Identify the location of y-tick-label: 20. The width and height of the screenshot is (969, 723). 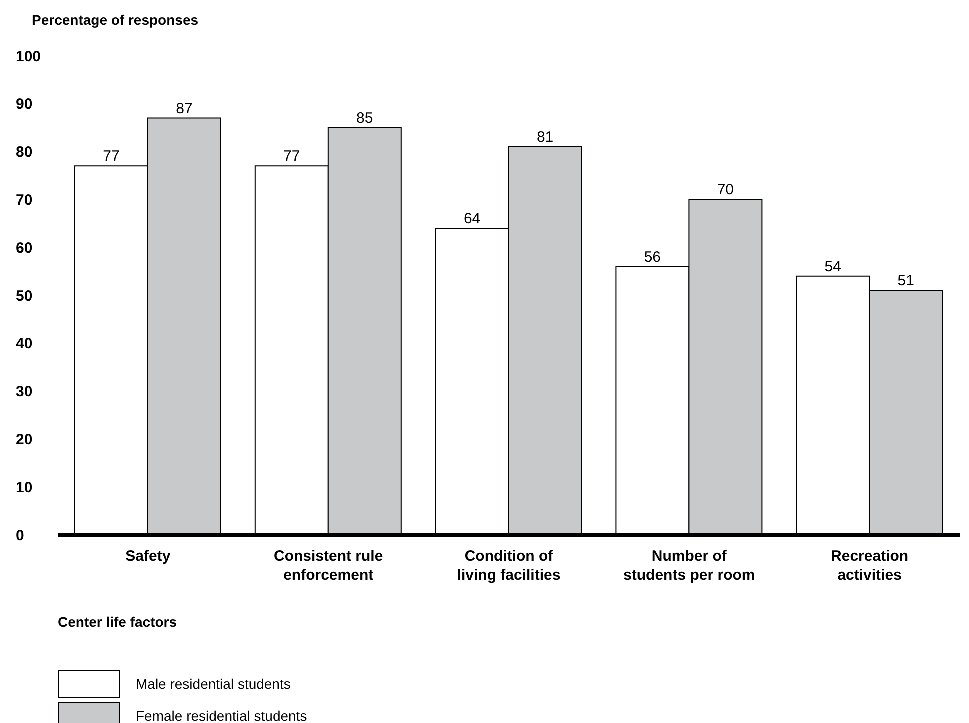
(24, 440).